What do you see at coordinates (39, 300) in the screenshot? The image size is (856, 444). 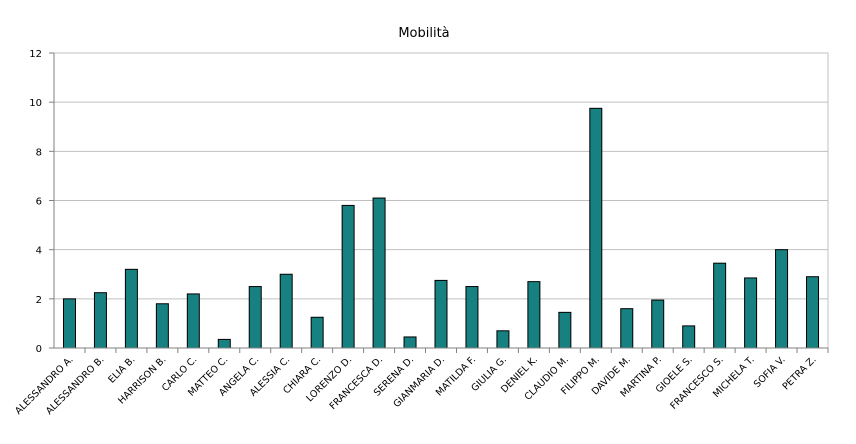 I see `y-tick-label: 2` at bounding box center [39, 300].